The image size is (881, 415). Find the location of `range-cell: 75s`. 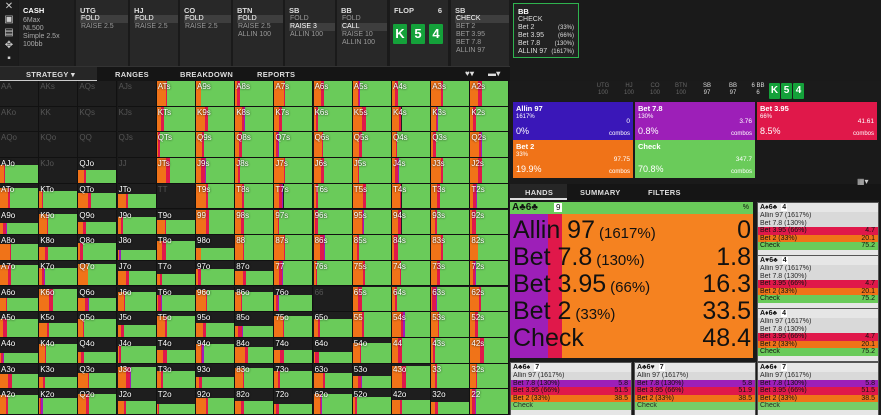

range-cell: 75s is located at coordinates (372, 273).